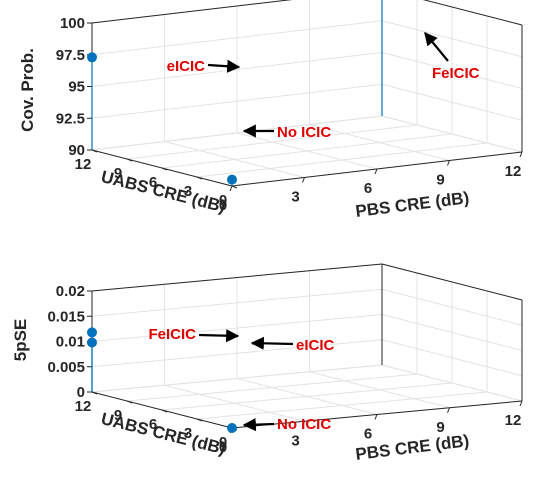 This screenshot has height=490, width=556. I want to click on z-tick-label: 92.5, so click(70, 118).